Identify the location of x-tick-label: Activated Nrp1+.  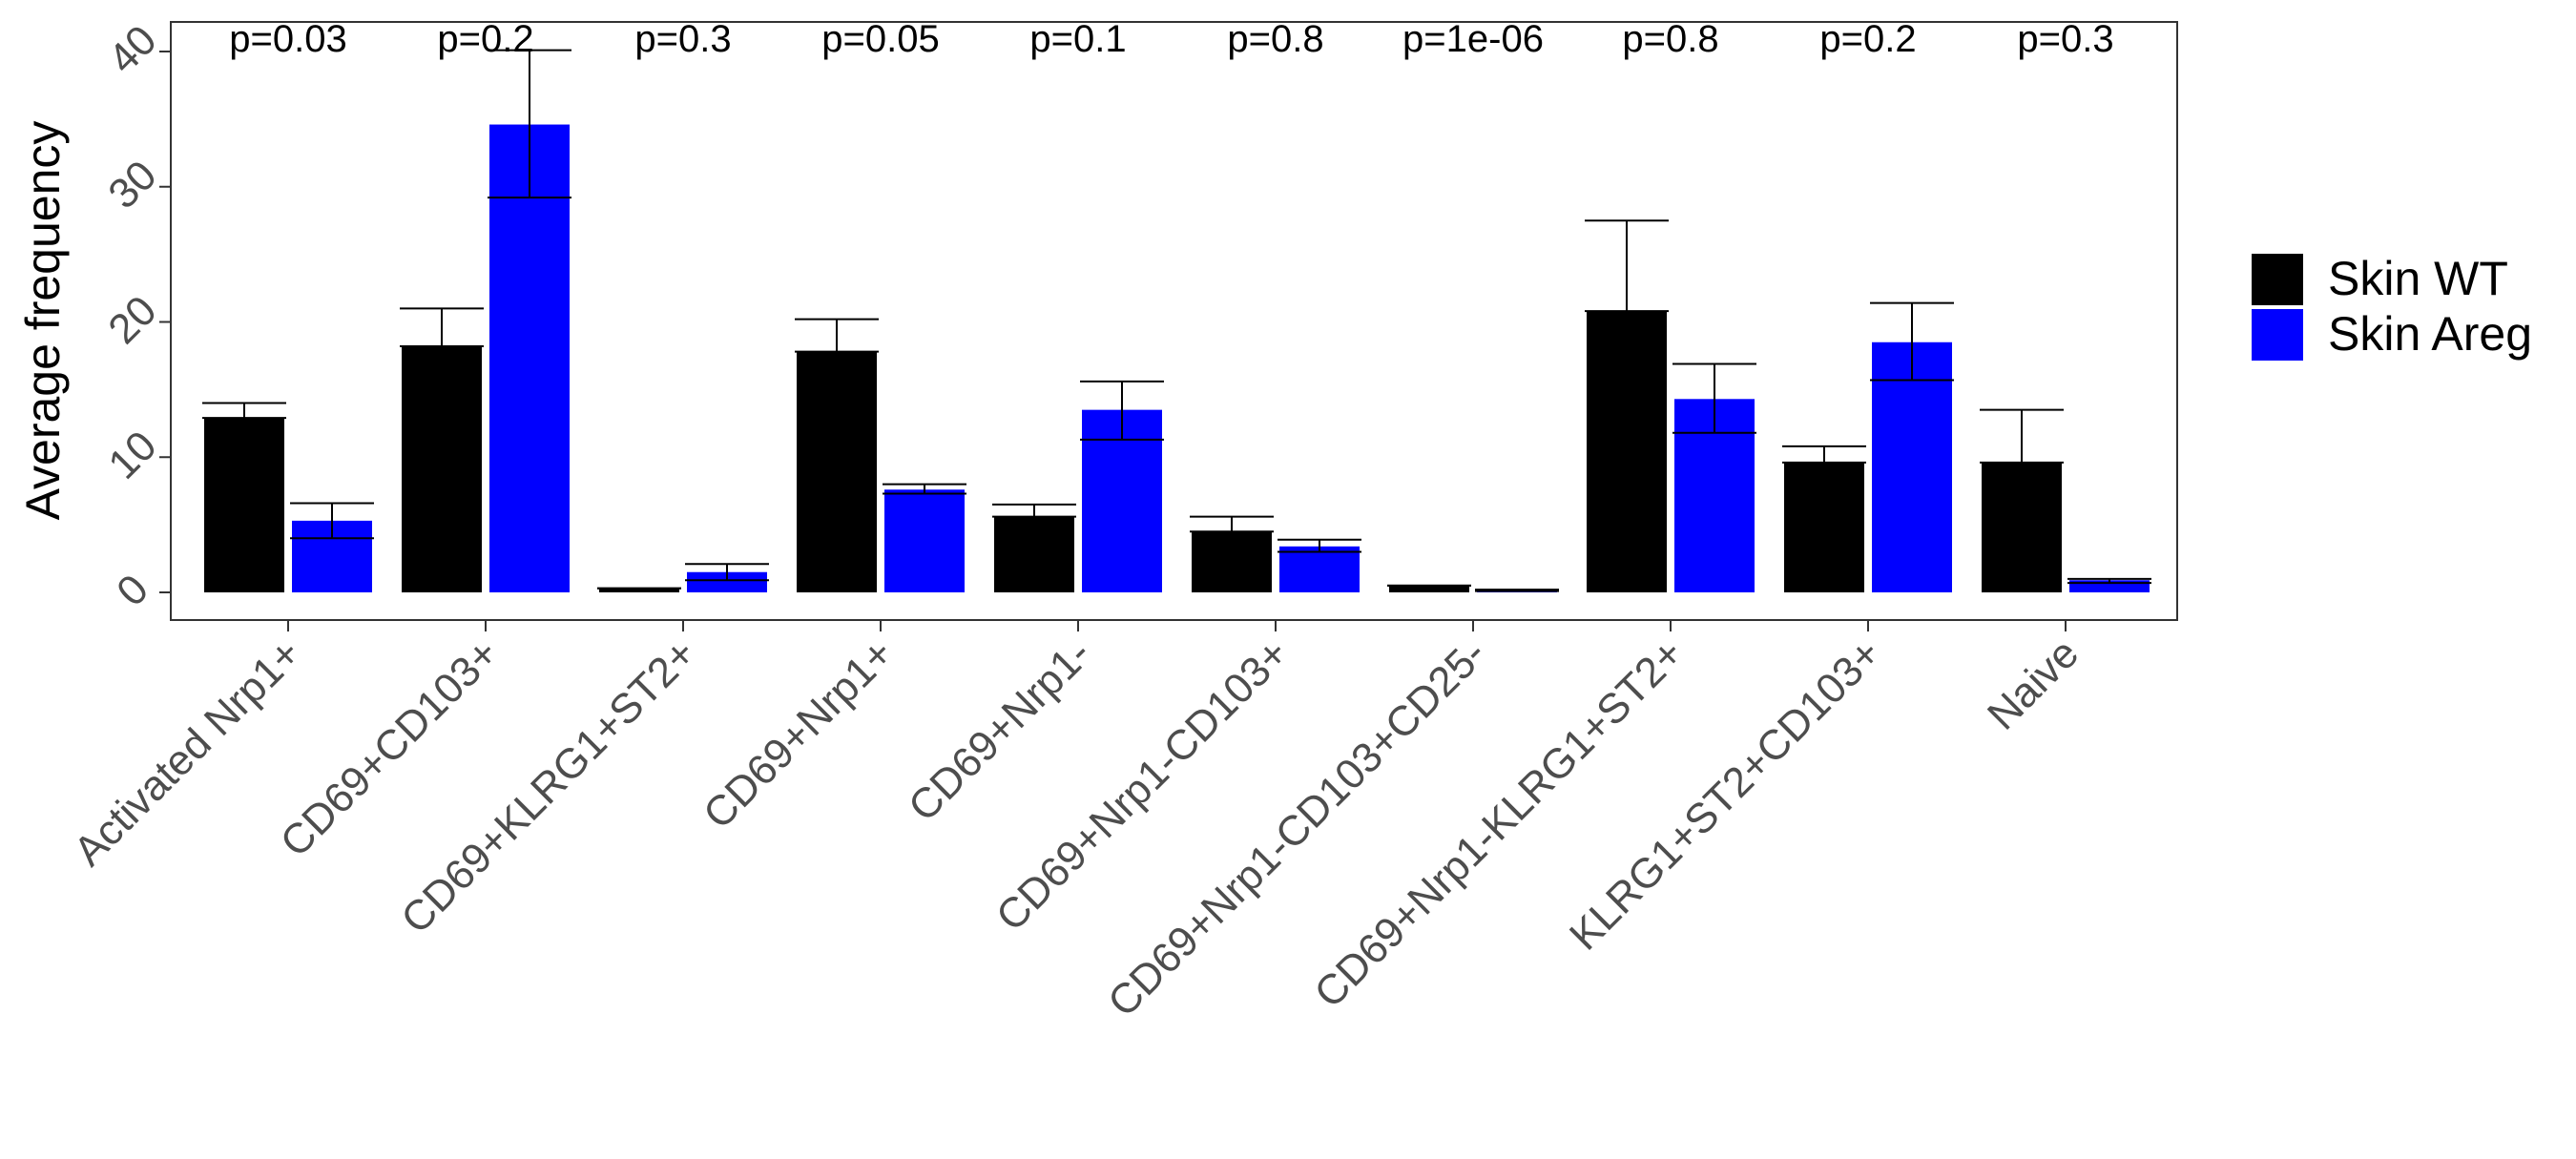
(187, 753).